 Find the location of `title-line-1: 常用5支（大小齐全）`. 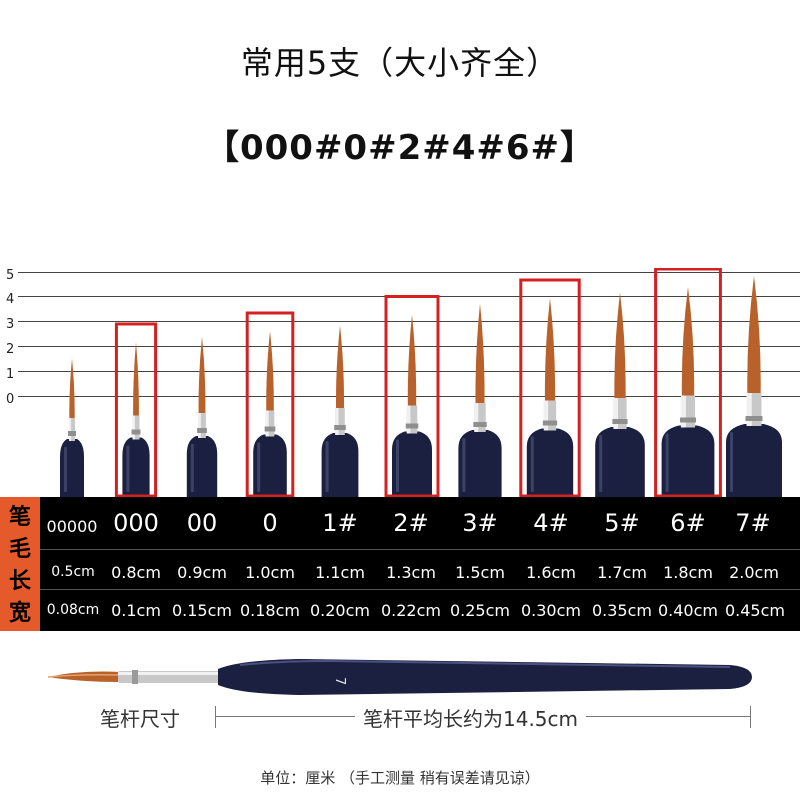

title-line-1: 常用5支（大小齐全） is located at coordinates (400, 63).